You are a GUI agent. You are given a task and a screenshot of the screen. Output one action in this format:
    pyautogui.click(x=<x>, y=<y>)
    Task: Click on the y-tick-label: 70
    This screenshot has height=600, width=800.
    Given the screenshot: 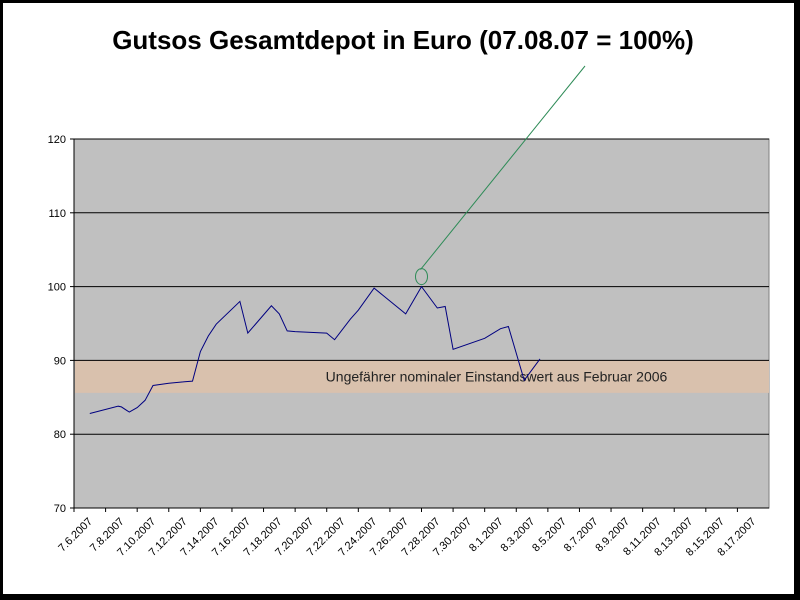 What is the action you would take?
    pyautogui.click(x=60, y=509)
    